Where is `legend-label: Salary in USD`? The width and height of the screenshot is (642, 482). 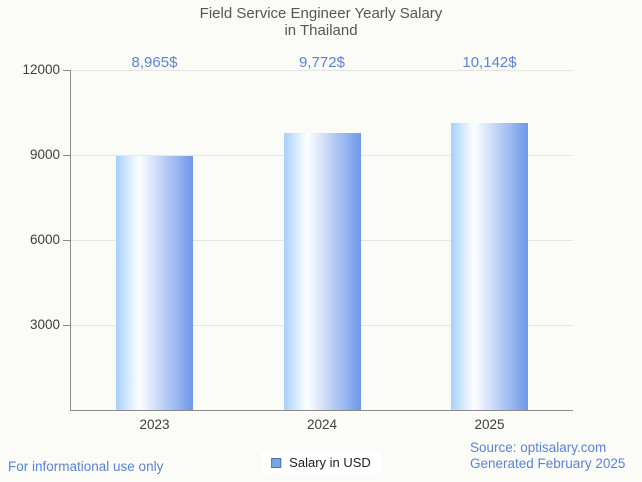 legend-label: Salary in USD is located at coordinates (330, 462).